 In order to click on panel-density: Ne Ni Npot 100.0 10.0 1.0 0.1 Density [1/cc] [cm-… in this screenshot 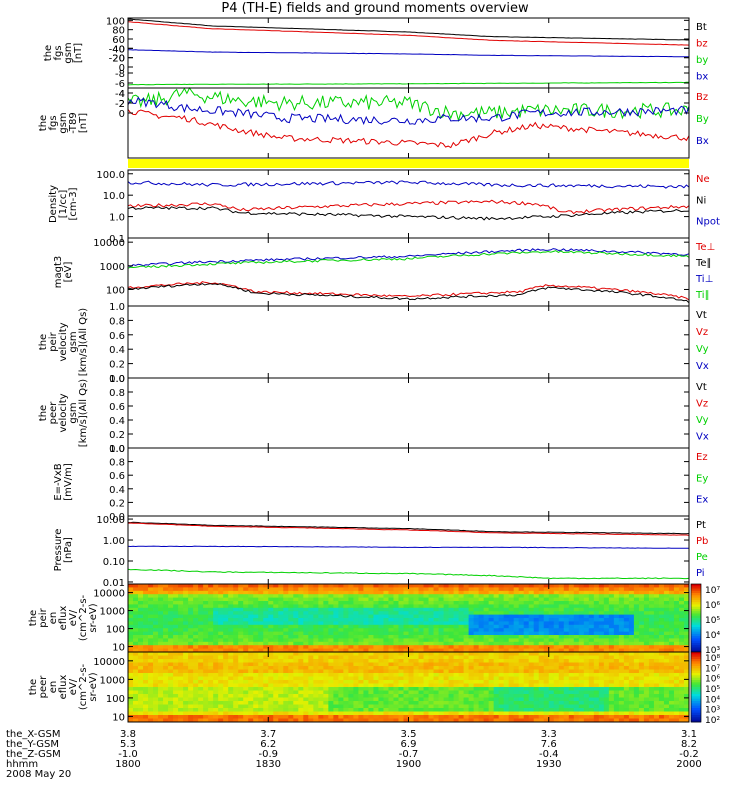, I will do `click(384, 207)`.